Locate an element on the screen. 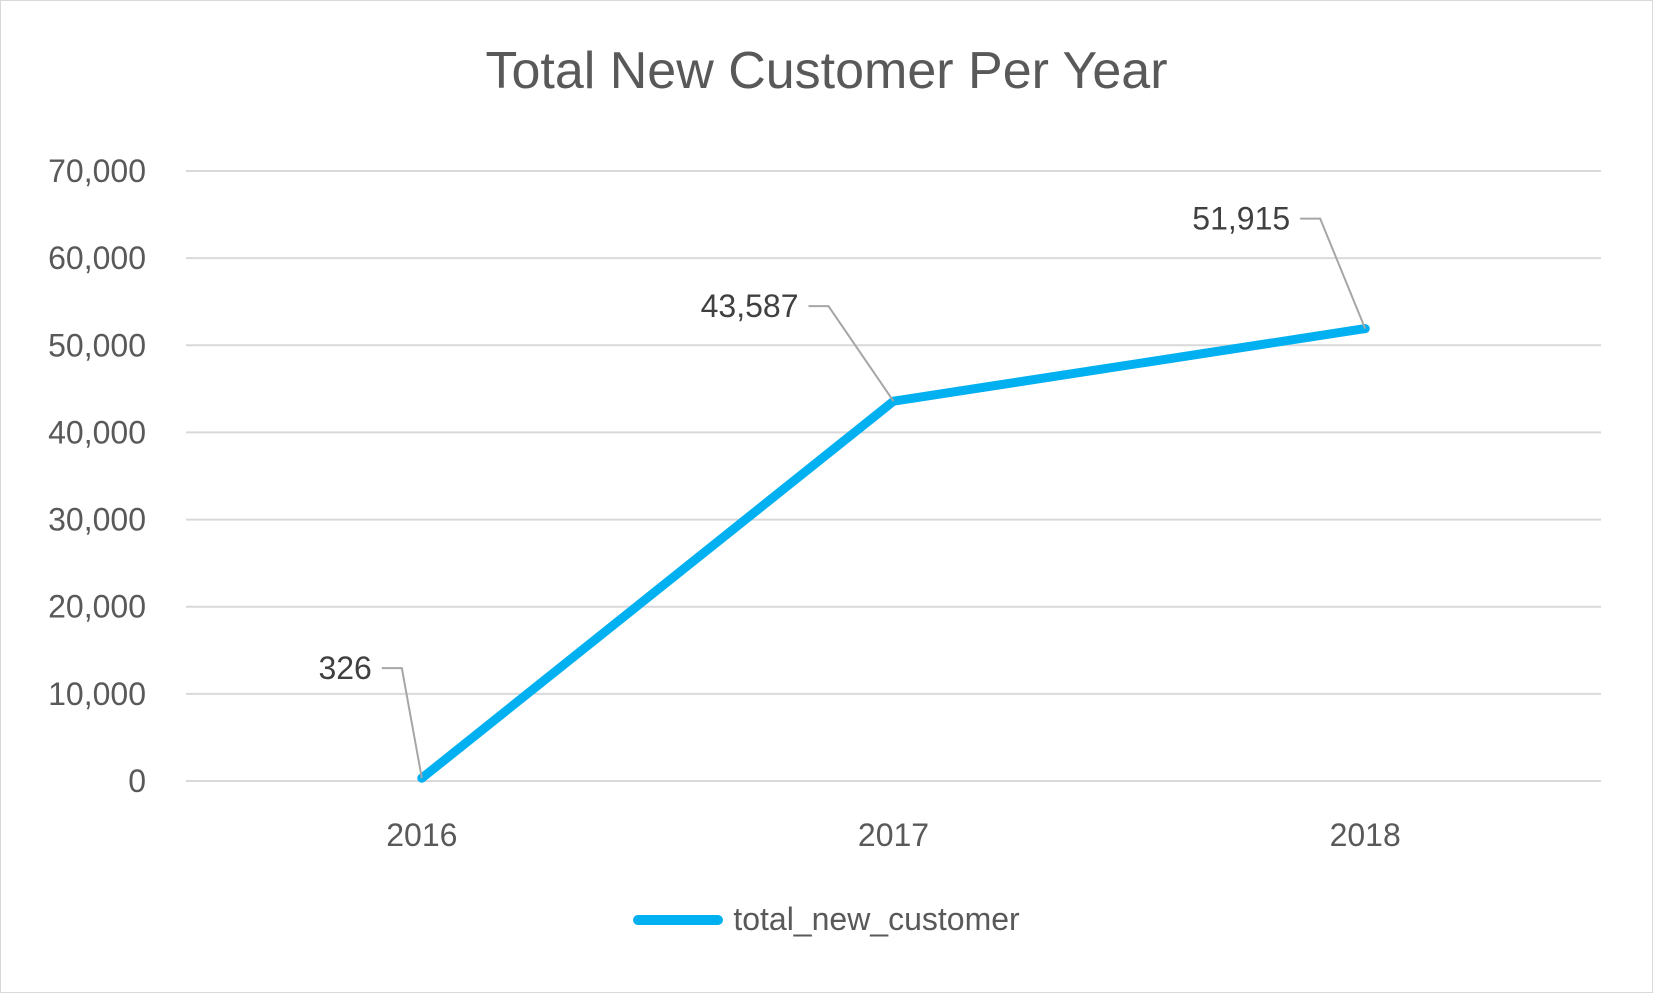  legend: total_new_customer is located at coordinates (826, 919).